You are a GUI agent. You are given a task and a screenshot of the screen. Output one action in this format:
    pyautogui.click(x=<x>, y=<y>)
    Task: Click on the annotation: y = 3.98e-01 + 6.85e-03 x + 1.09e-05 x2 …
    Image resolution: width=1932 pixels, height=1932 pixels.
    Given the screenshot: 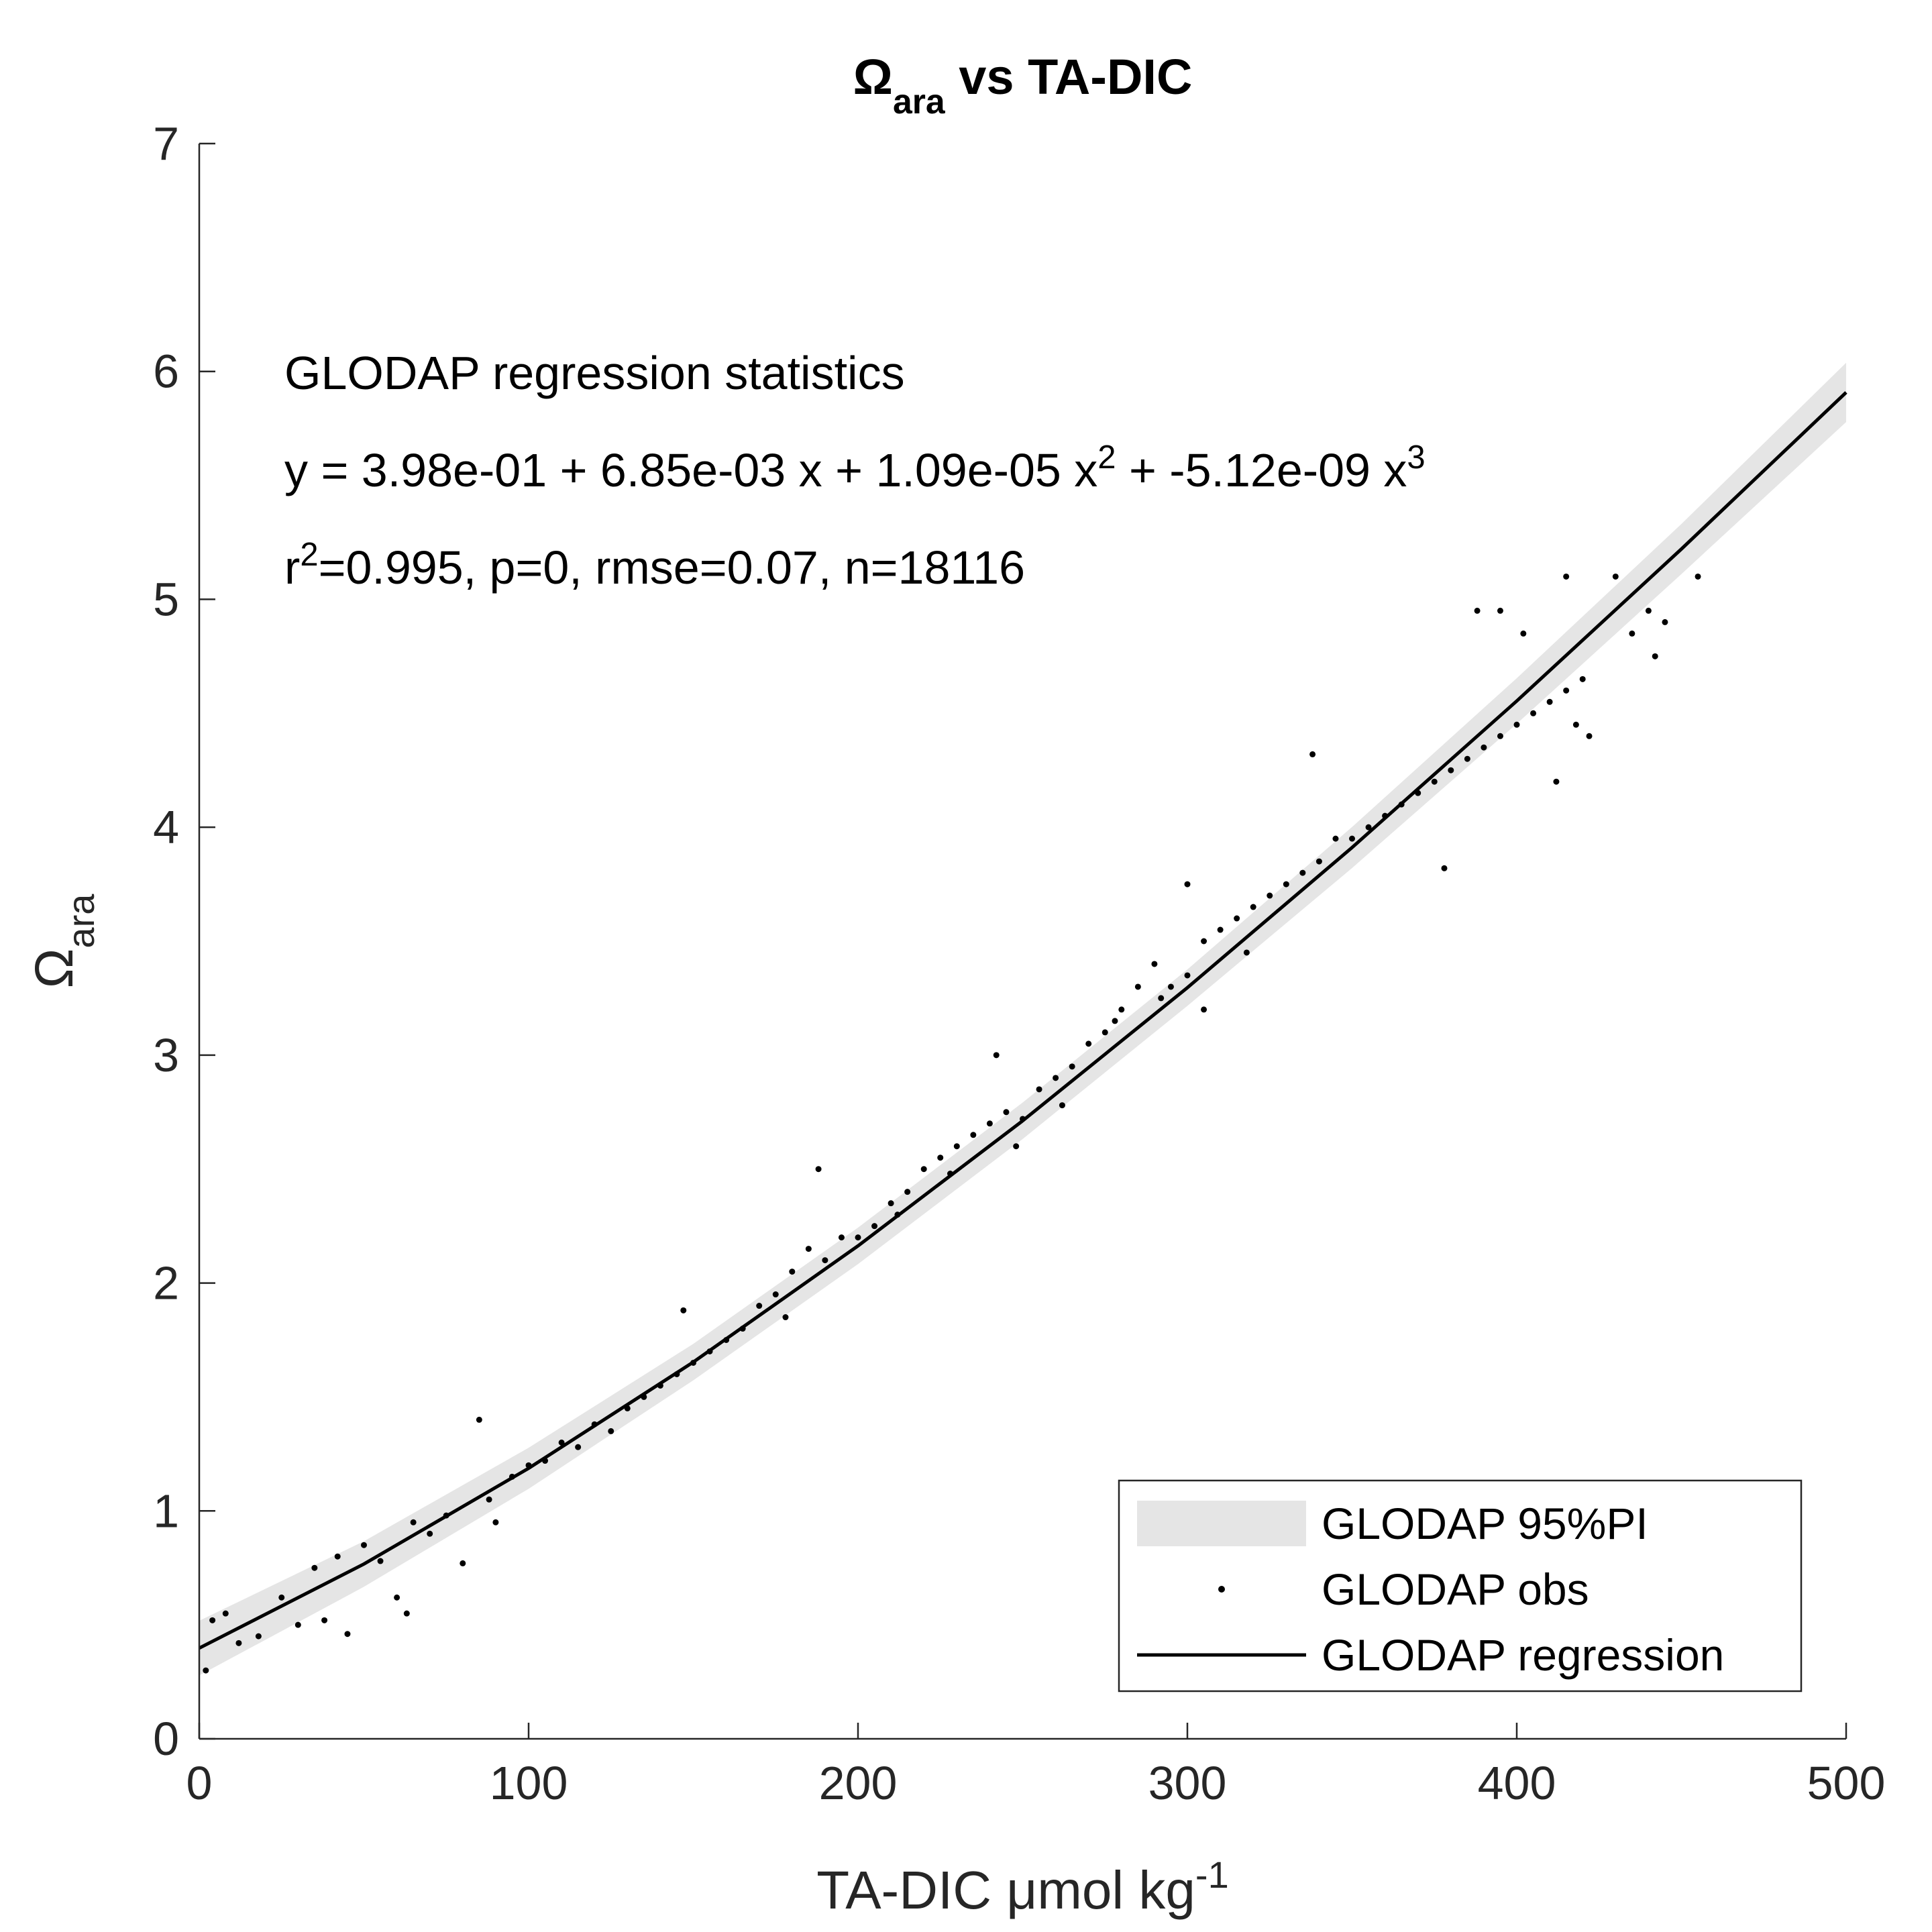 What is the action you would take?
    pyautogui.click(x=855, y=467)
    